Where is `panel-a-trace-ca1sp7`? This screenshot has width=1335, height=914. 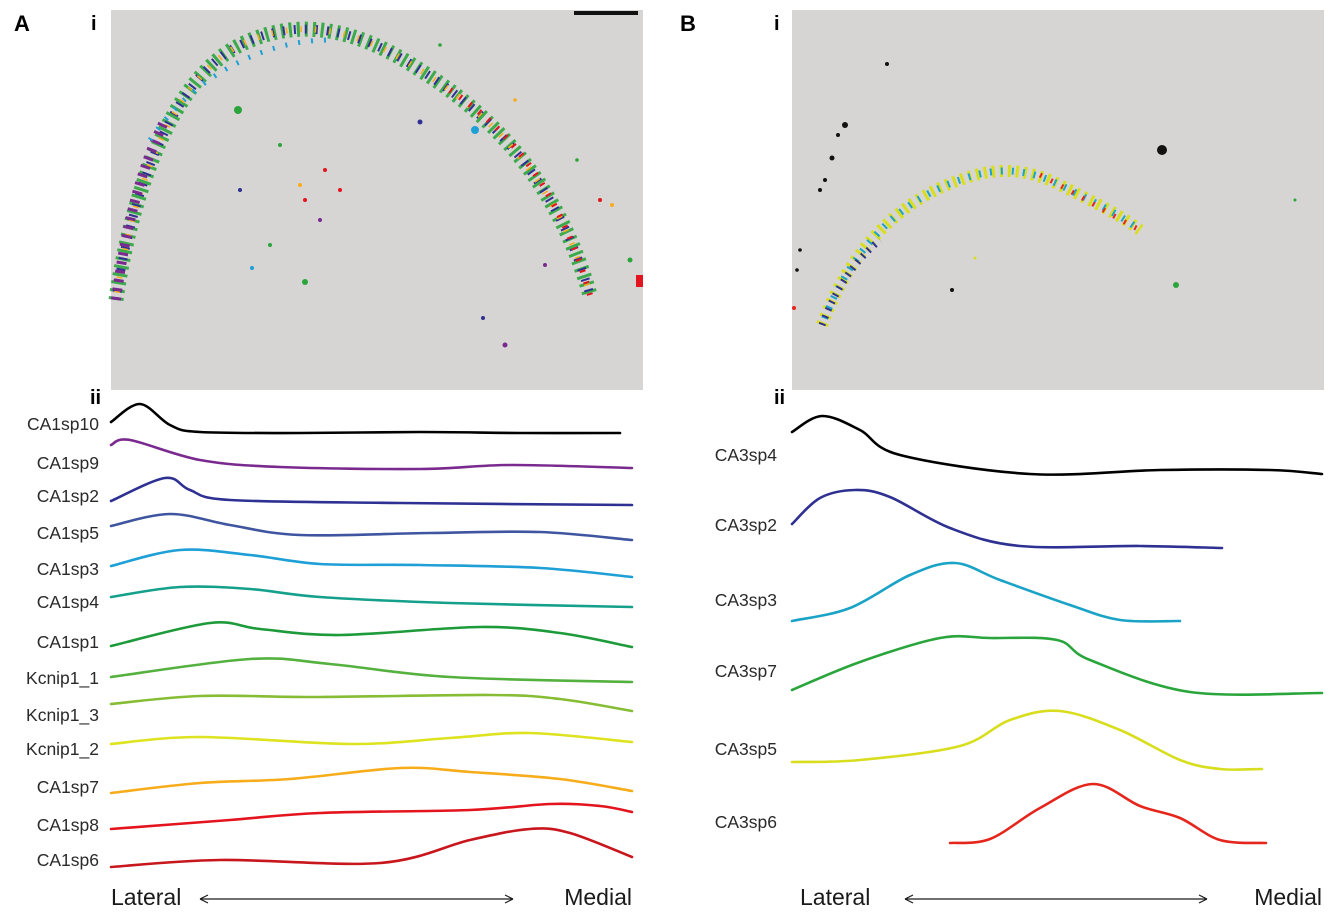
panel-a-trace-ca1sp7 is located at coordinates (371, 780).